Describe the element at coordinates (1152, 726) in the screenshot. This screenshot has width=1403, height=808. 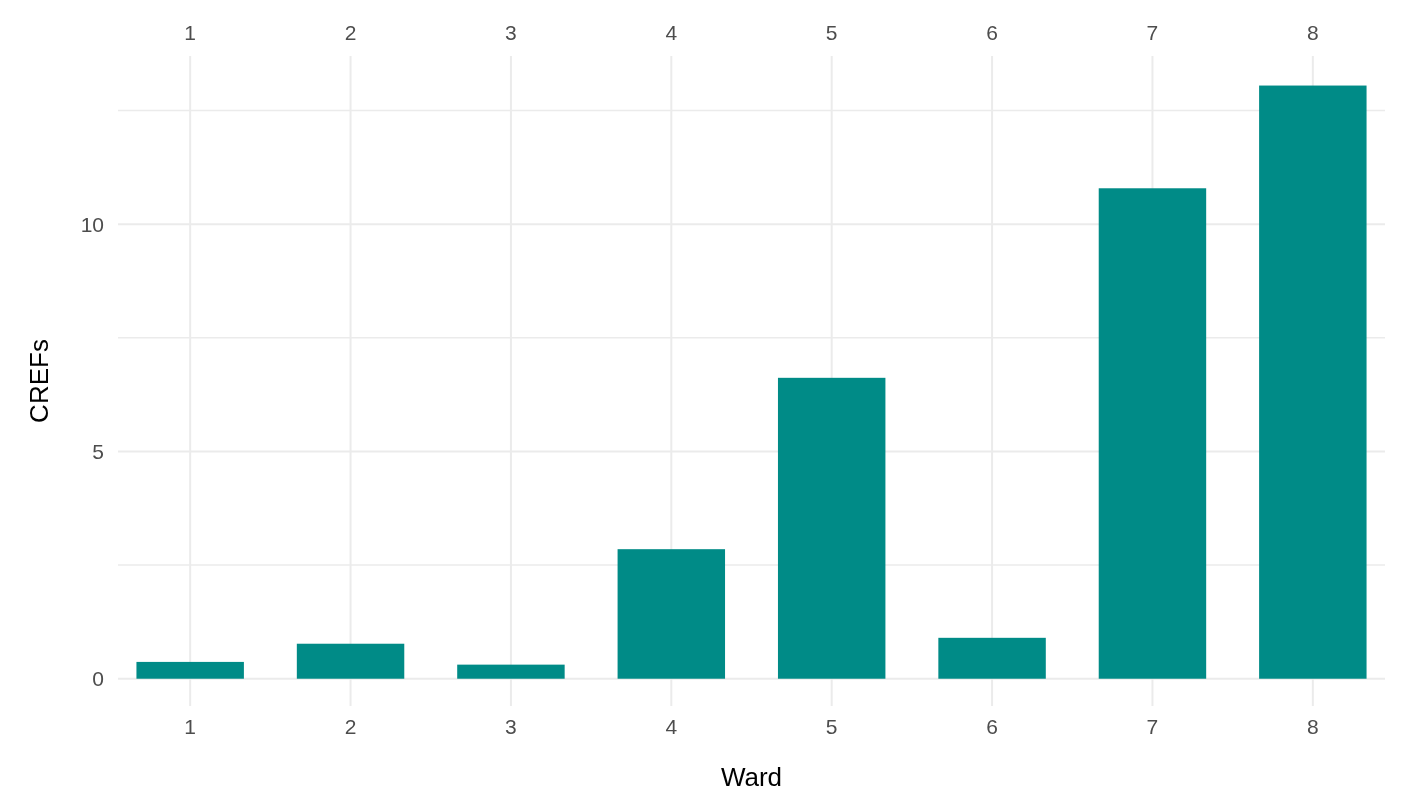
I see `x-tick-label: 7` at that location.